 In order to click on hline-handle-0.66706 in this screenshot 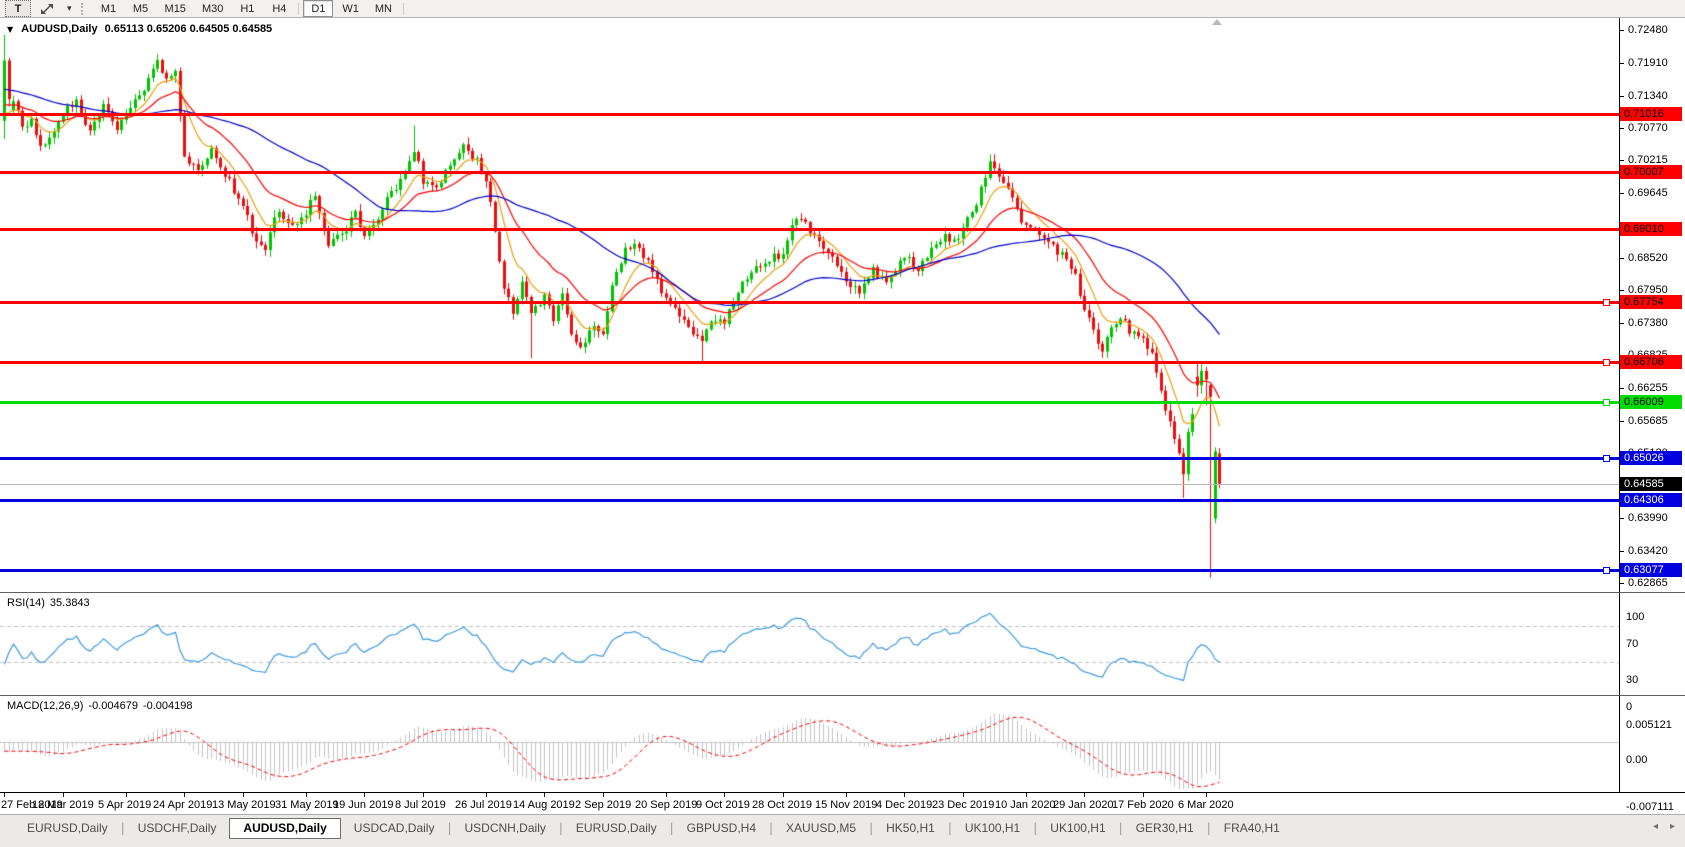, I will do `click(1606, 362)`.